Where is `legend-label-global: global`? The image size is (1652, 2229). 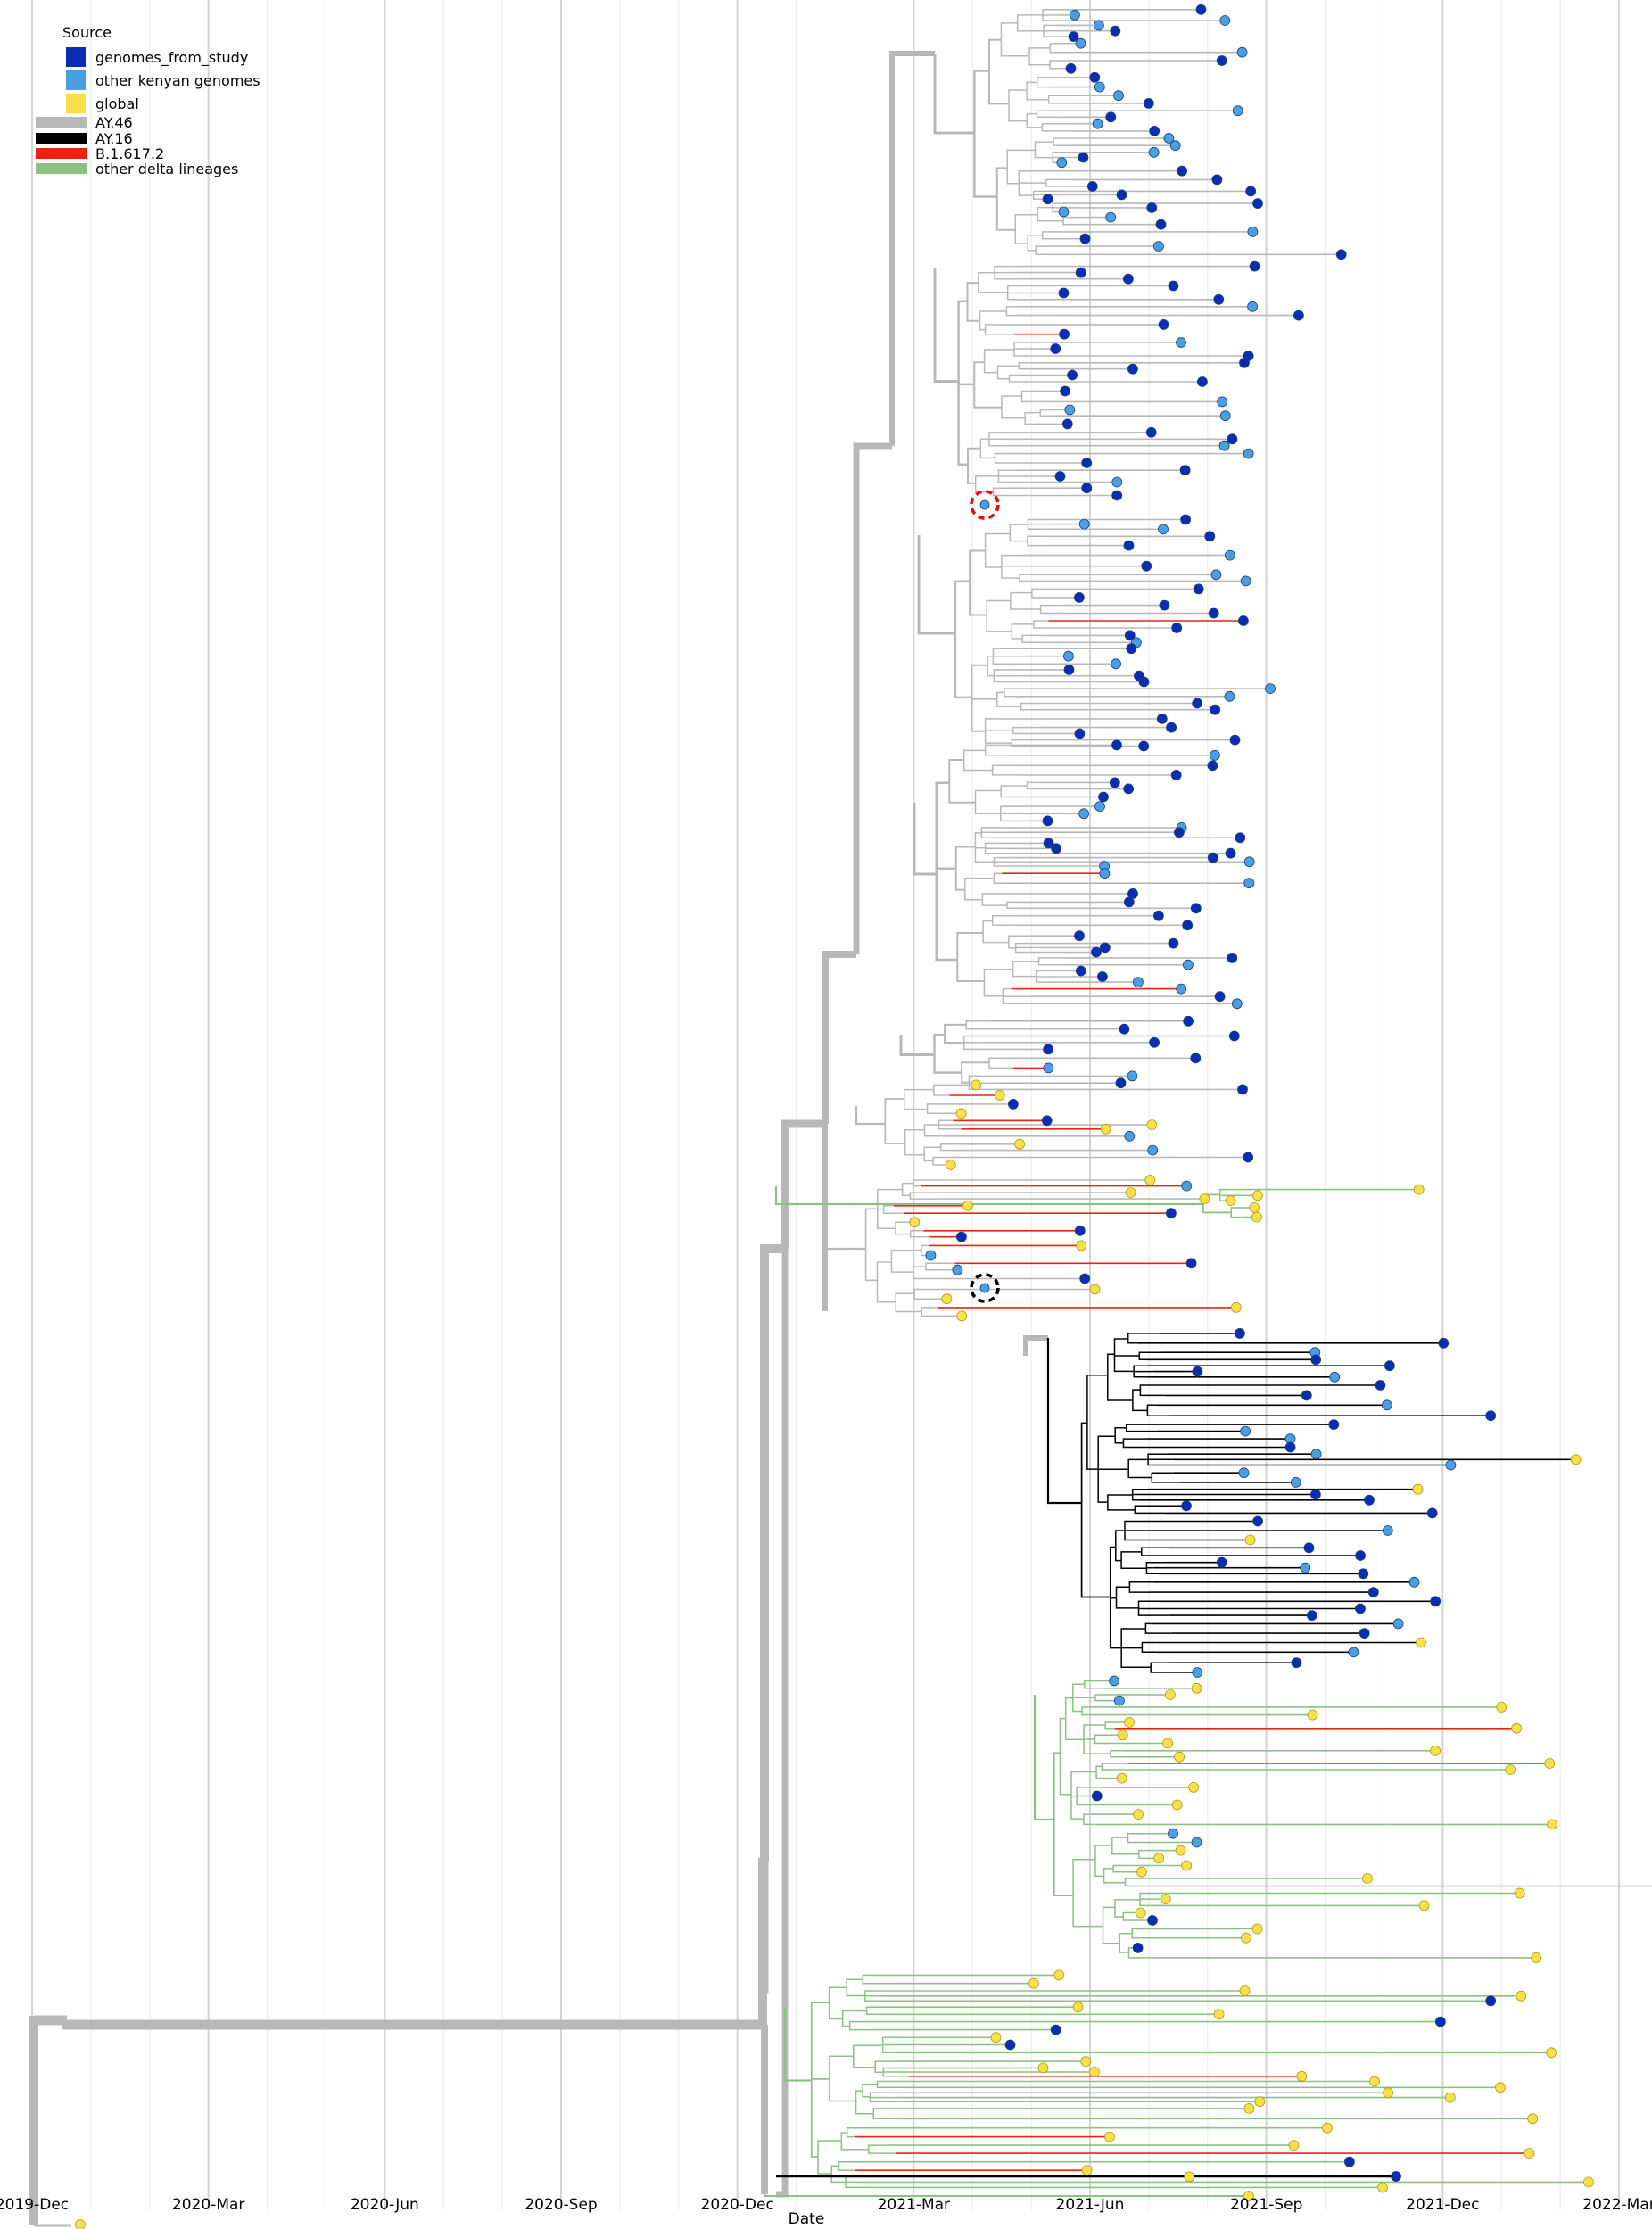
legend-label-global: global is located at coordinates (117, 103).